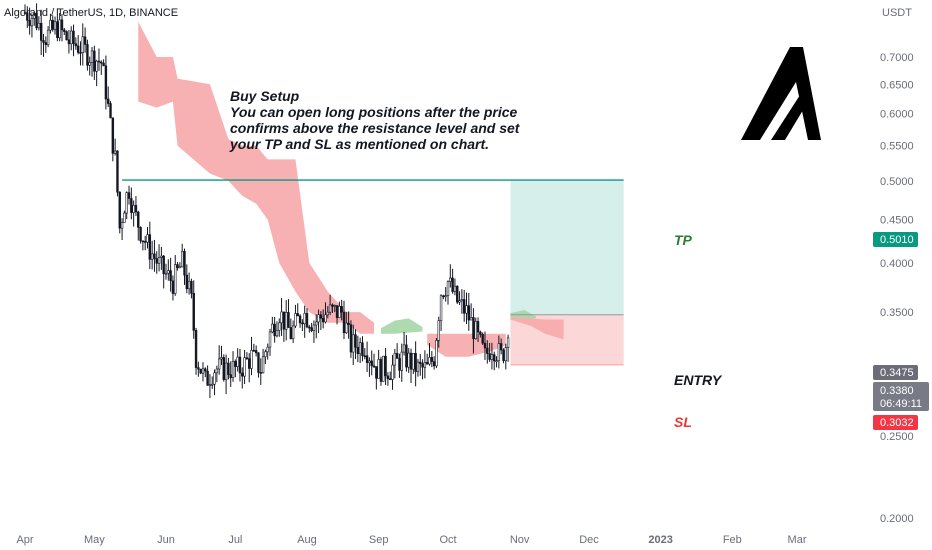 Image resolution: width=932 pixels, height=550 pixels. Describe the element at coordinates (897, 85) in the screenshot. I see `y-tick-label: 0.6500` at that location.